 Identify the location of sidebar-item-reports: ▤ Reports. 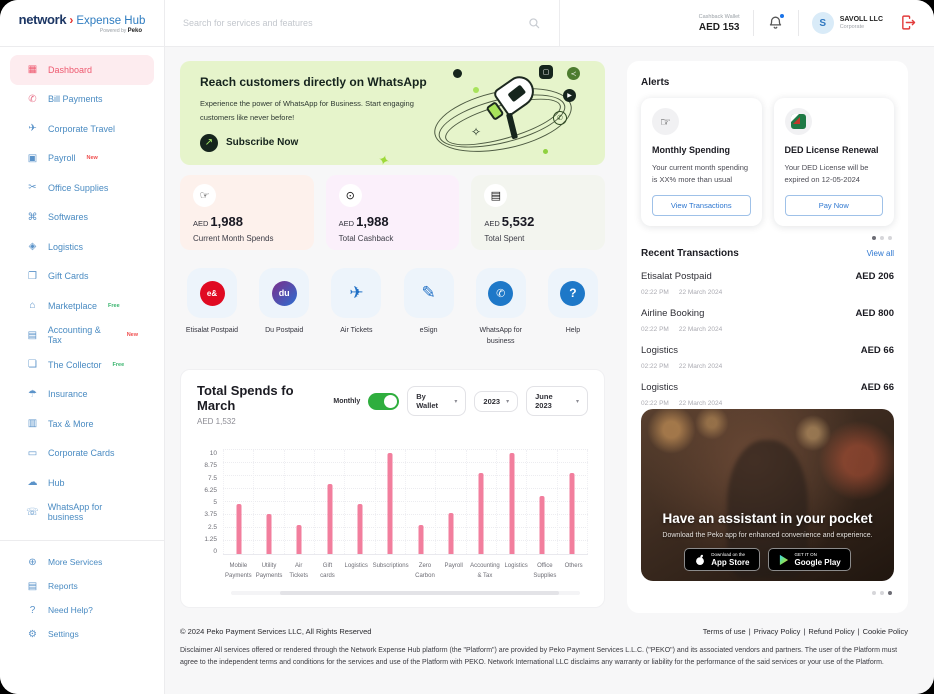
(52, 586).